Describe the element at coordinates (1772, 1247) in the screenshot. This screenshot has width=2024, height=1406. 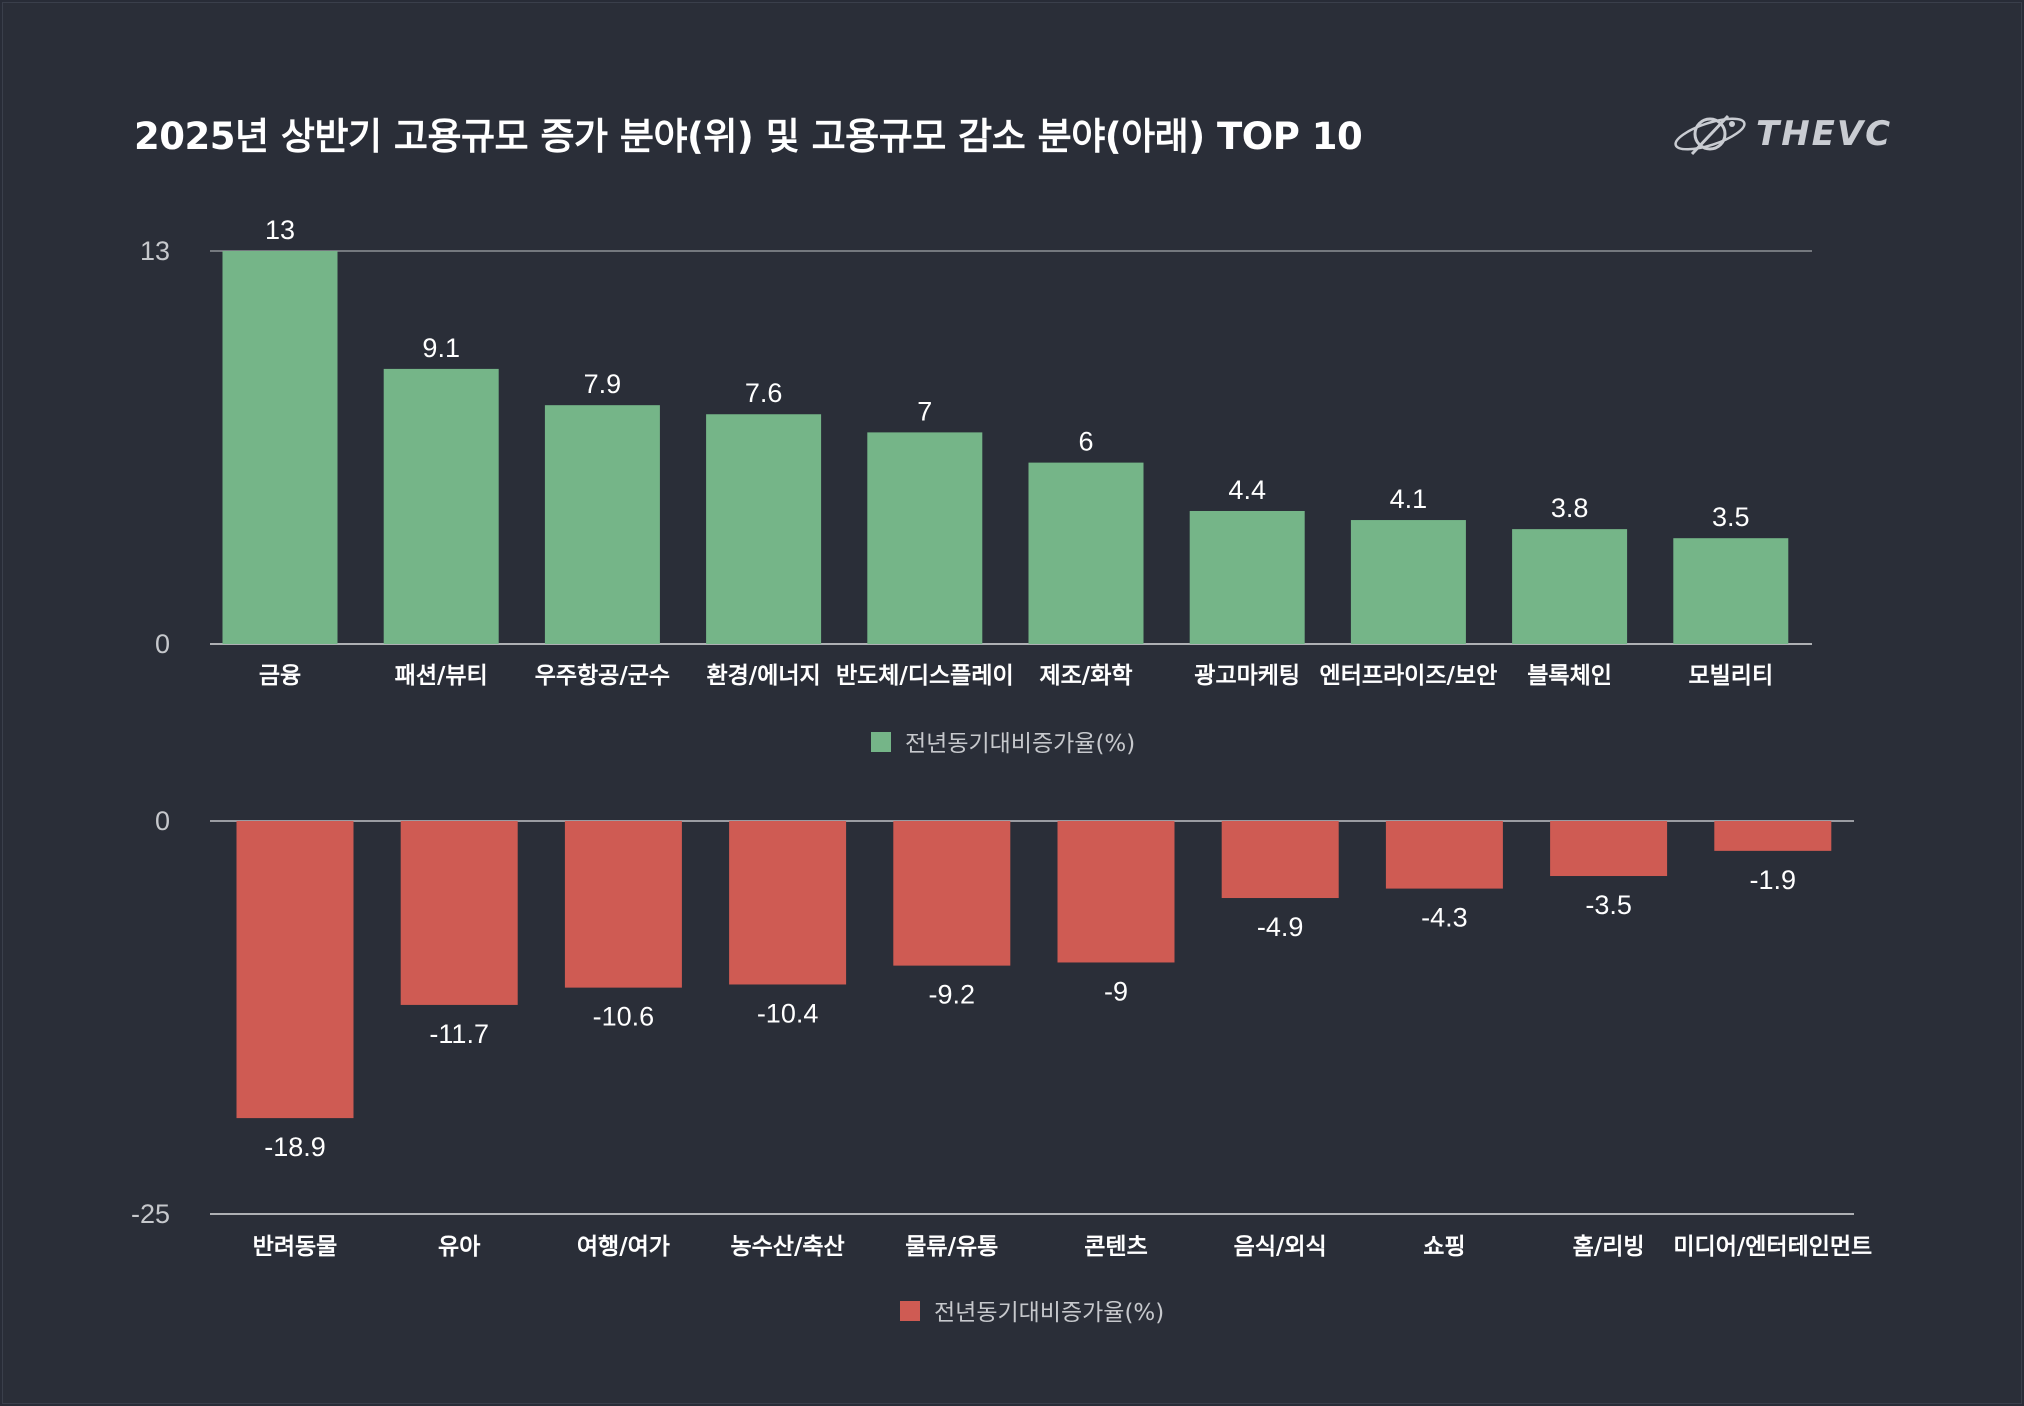
I see `x-tick-label: 미디어/엔터테인먼트` at that location.